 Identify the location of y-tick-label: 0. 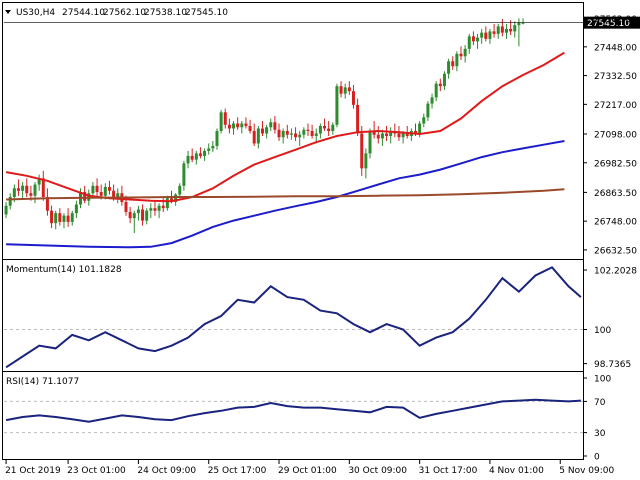
(597, 458).